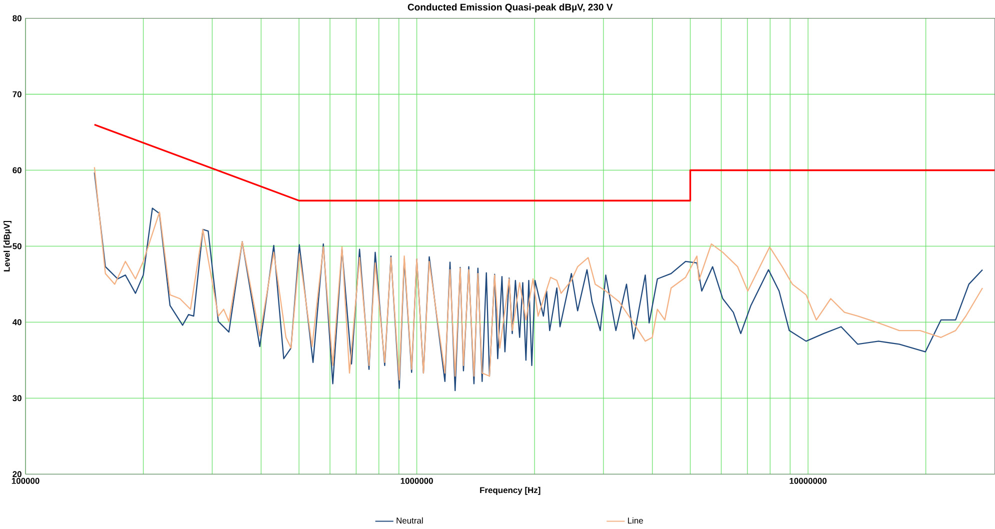  What do you see at coordinates (635, 520) in the screenshot?
I see `legend-label: Line` at bounding box center [635, 520].